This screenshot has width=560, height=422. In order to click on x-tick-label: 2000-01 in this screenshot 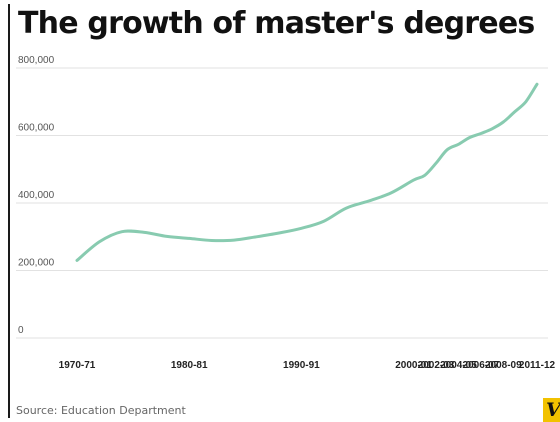, I will do `click(413, 365)`.